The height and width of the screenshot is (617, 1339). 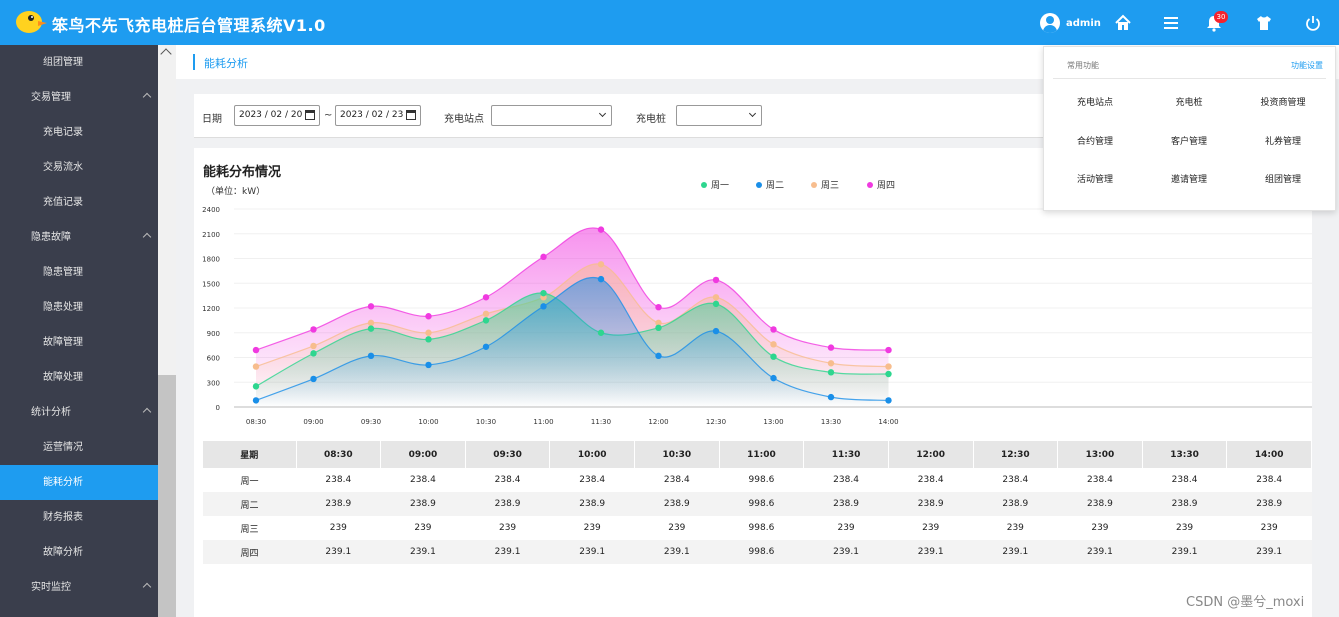 What do you see at coordinates (79, 237) in the screenshot?
I see `sidebar-group: 隐患故障` at bounding box center [79, 237].